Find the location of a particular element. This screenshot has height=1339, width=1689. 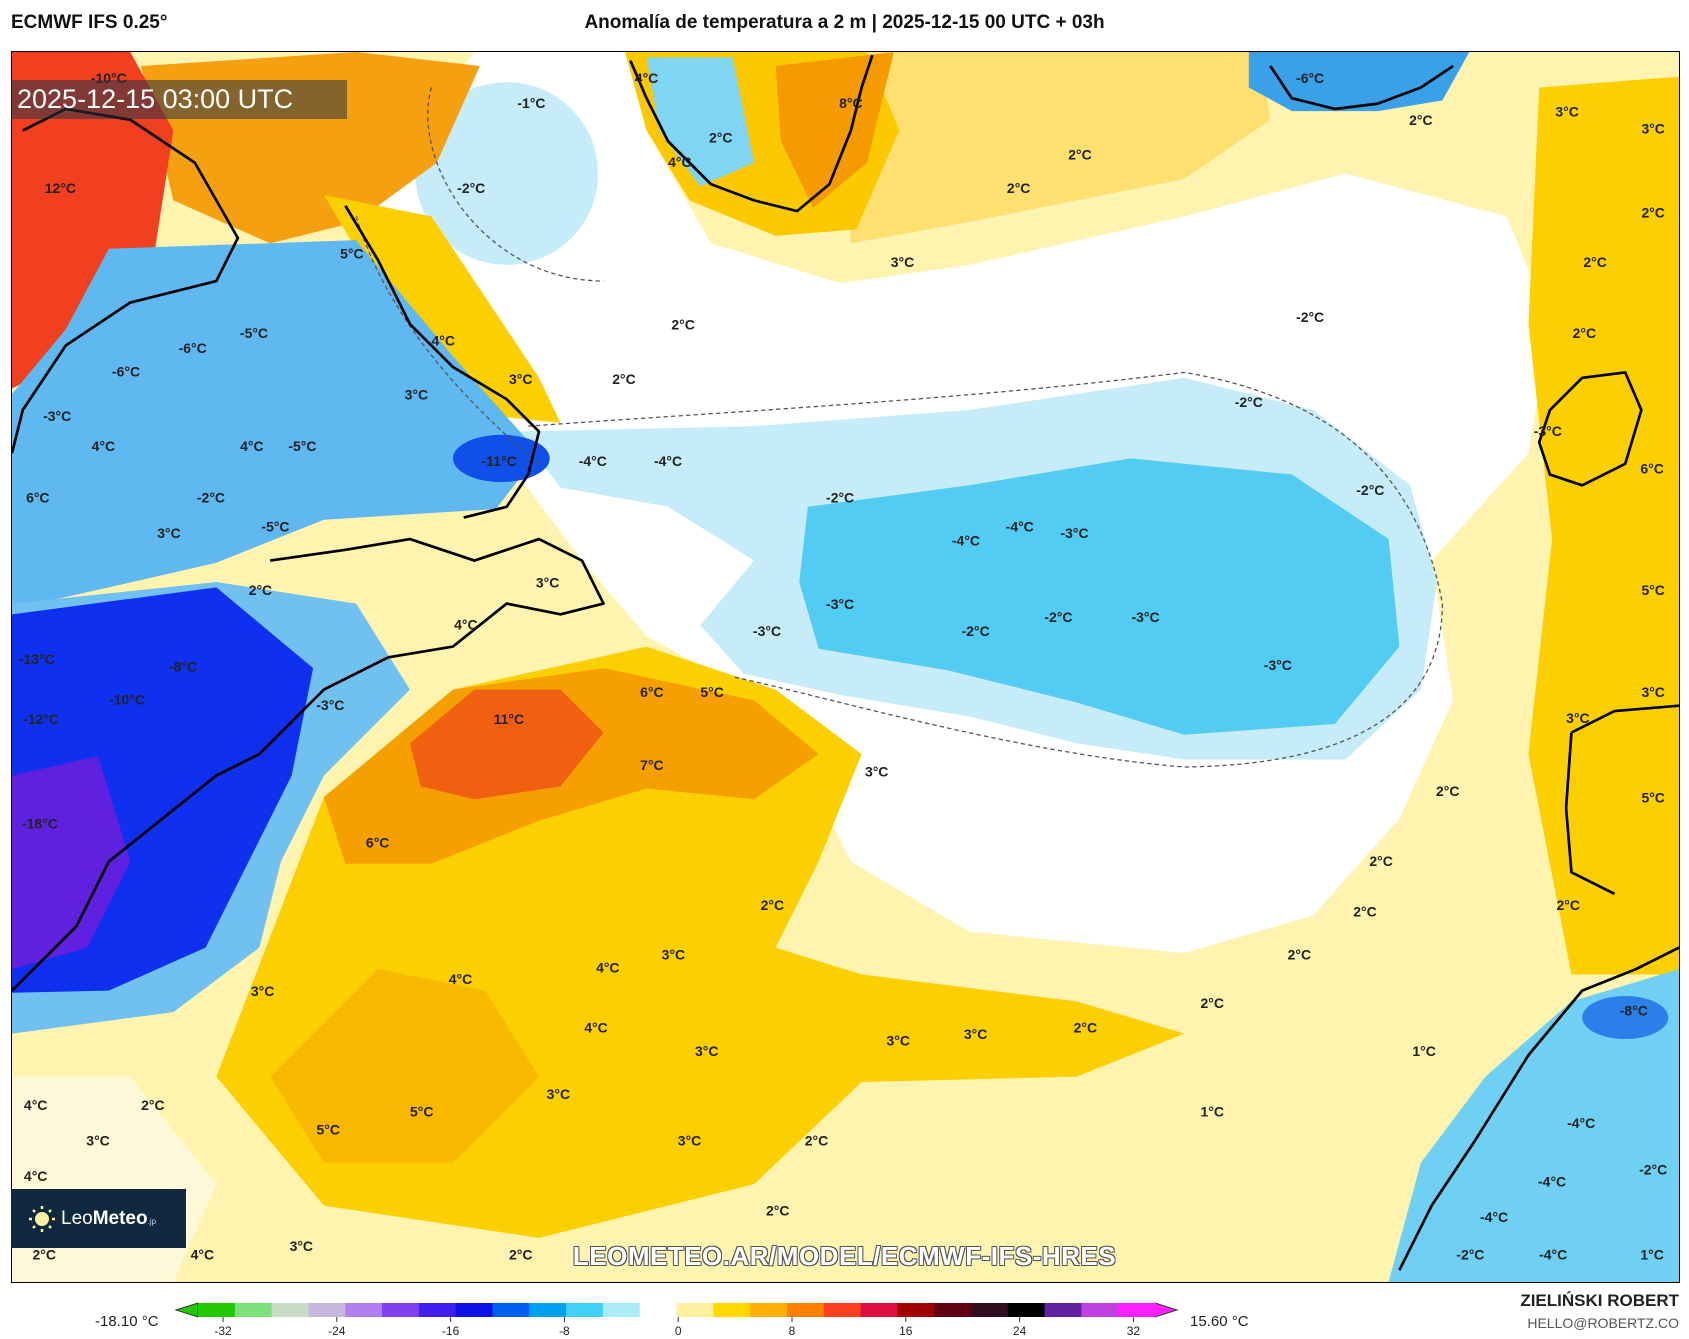

colorbar-tick-label: -32 is located at coordinates (223, 1331).